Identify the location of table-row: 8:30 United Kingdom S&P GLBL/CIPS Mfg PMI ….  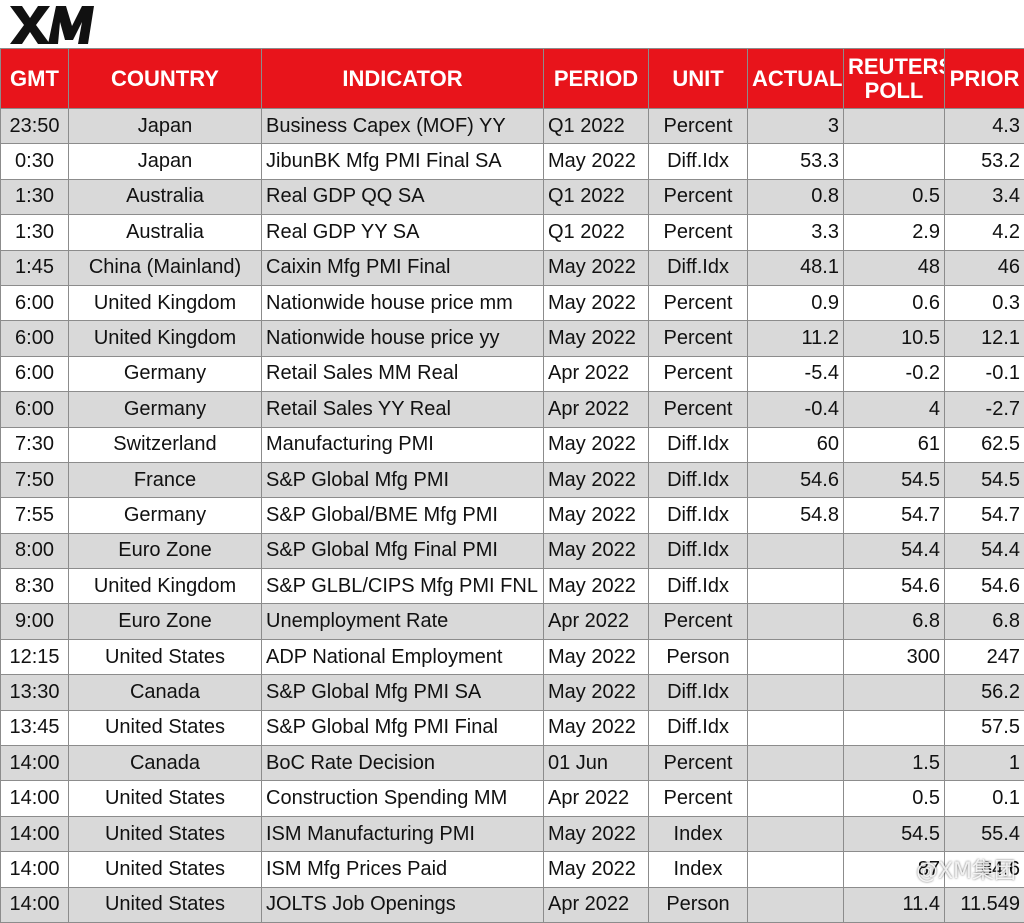
(512, 586).